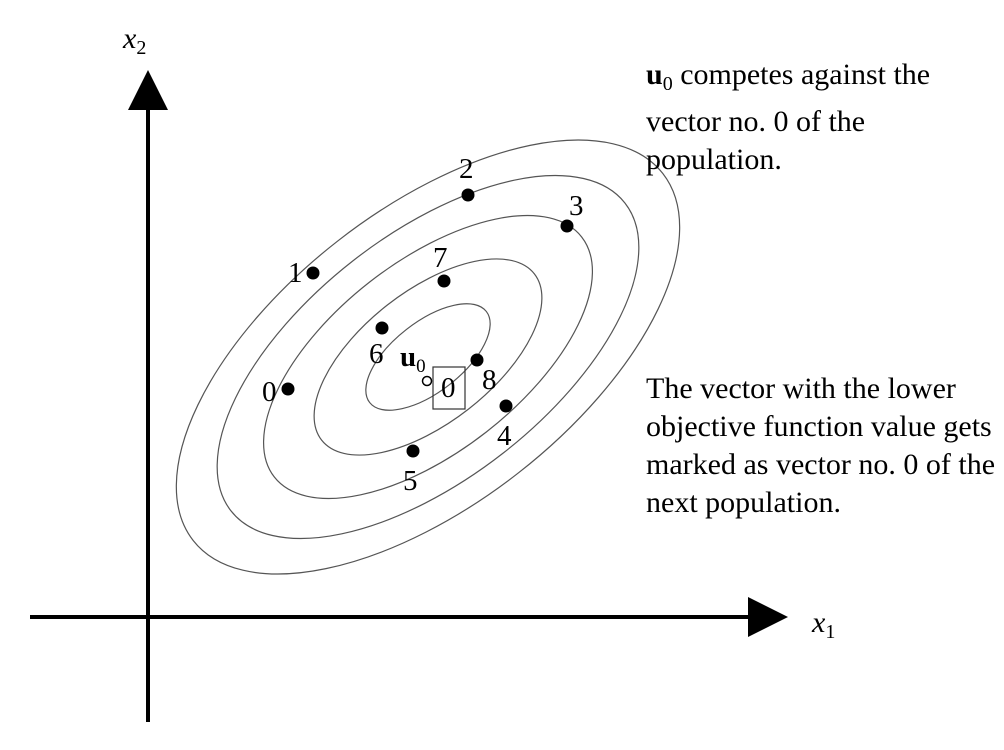 This screenshot has width=1004, height=750. Describe the element at coordinates (823, 624) in the screenshot. I see `x-axis-label: x1` at that location.